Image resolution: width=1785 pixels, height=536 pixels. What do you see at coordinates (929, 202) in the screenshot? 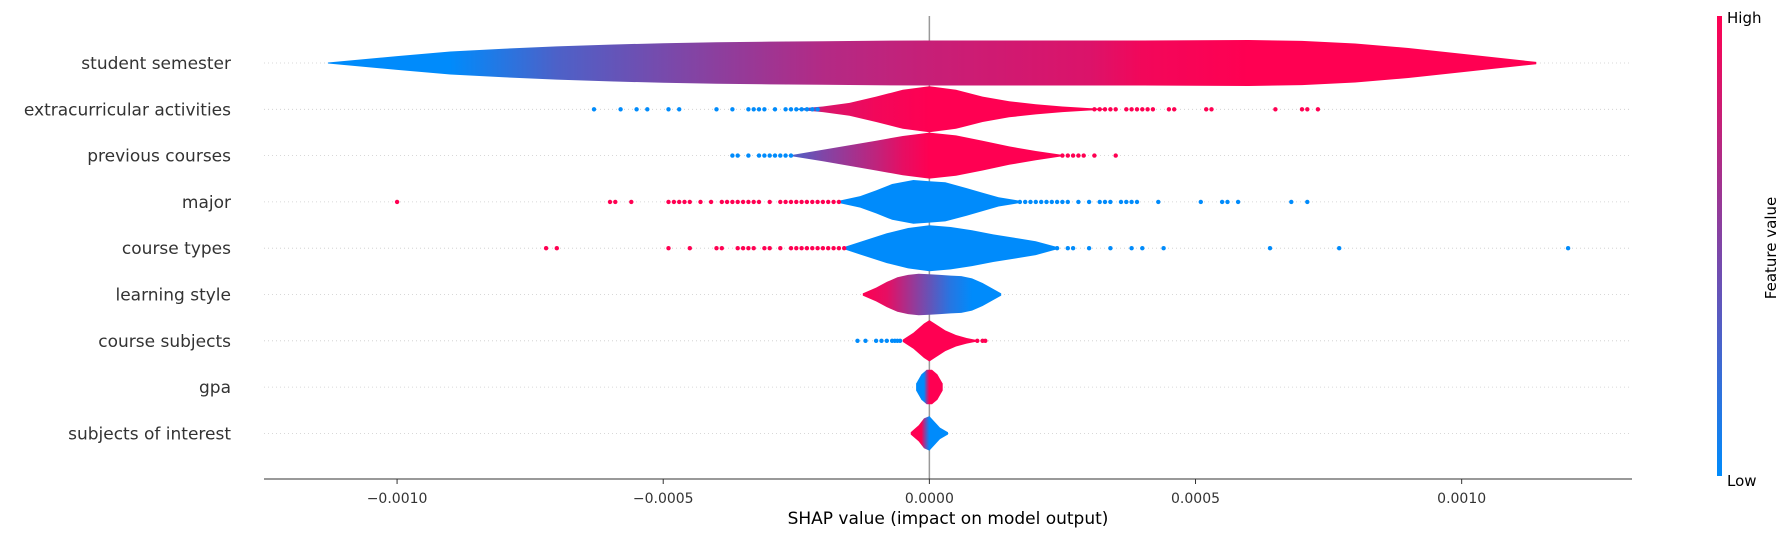
I see `violin-major` at bounding box center [929, 202].